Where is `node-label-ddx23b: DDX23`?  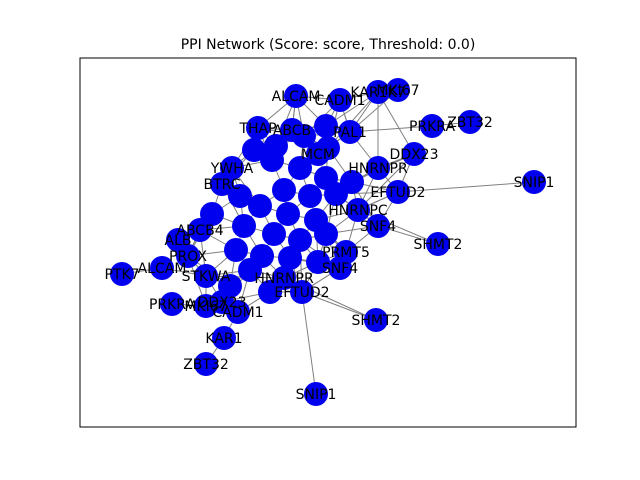
node-label-ddx23b: DDX23 is located at coordinates (222, 303).